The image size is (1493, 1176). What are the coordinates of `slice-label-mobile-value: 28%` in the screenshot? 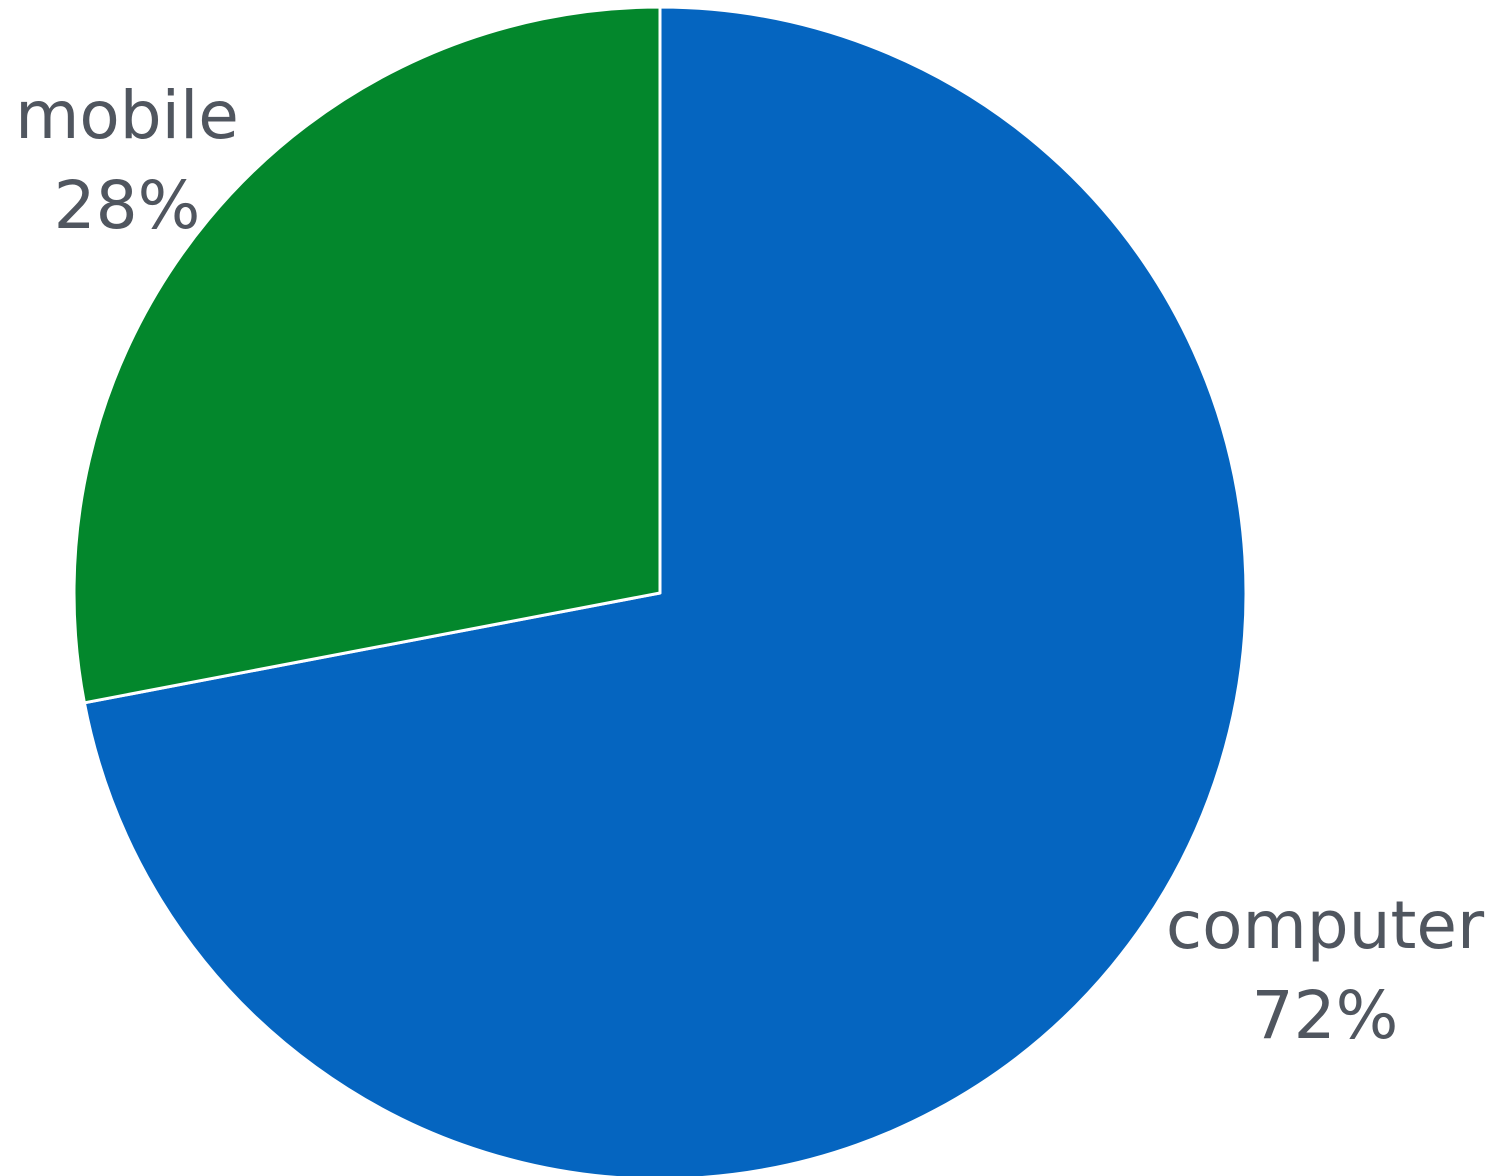 It's located at (127, 205).